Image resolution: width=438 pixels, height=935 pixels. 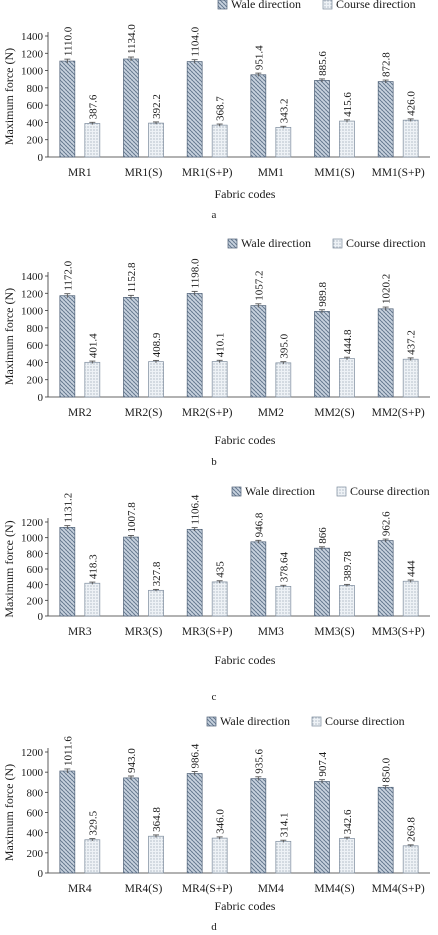 What do you see at coordinates (271, 632) in the screenshot?
I see `x-tick-label: MM3` at bounding box center [271, 632].